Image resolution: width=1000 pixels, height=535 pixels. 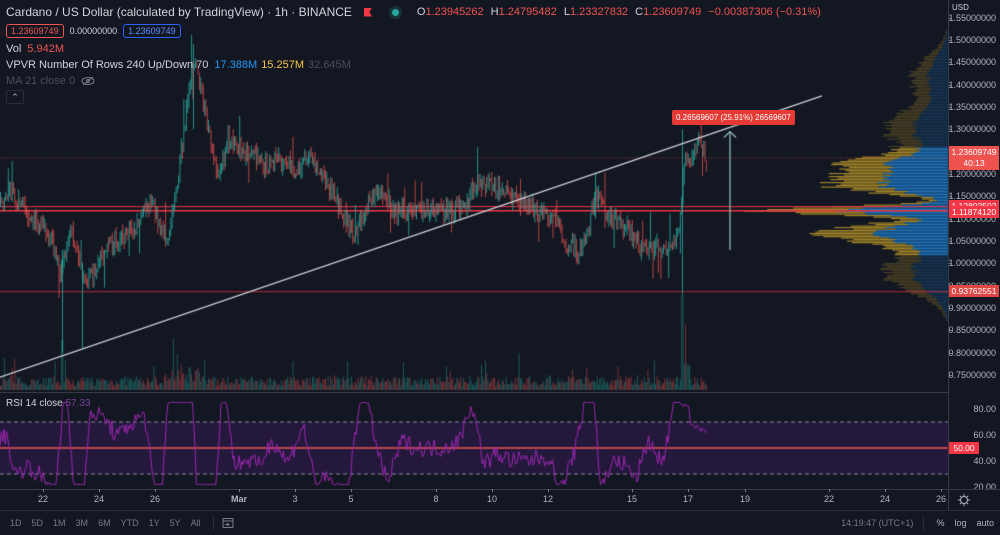 What do you see at coordinates (733, 117) in the screenshot?
I see `measure-tool-label: 0.26569607 (25.91%) 26569607` at bounding box center [733, 117].